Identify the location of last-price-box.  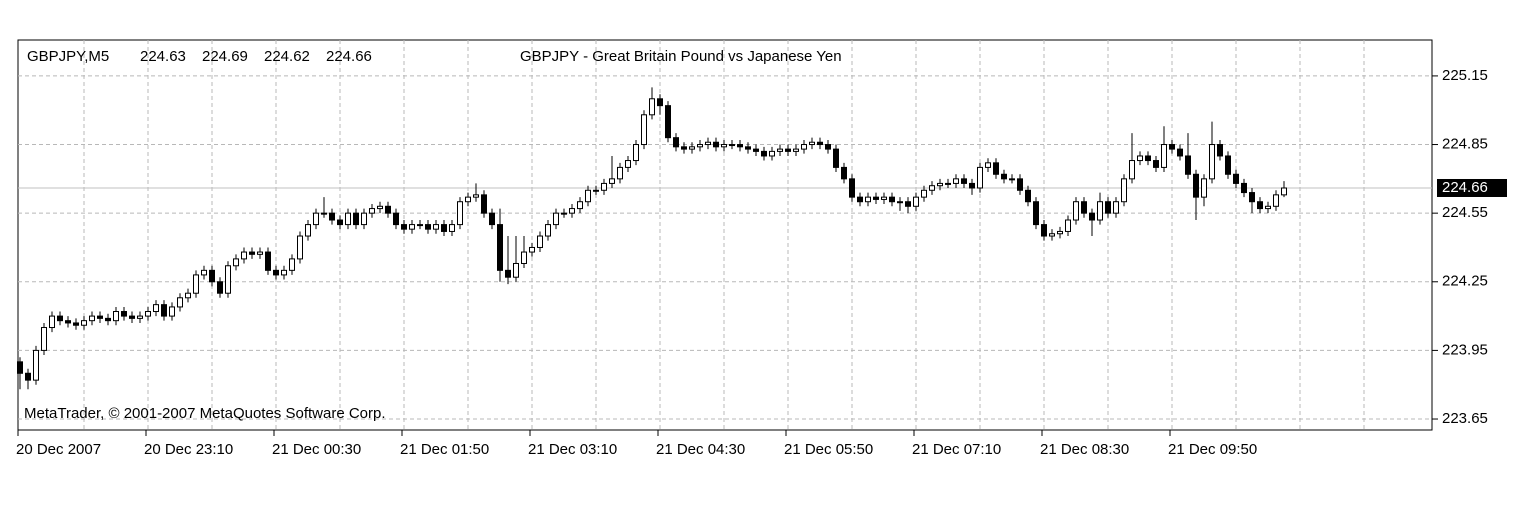
(1472, 187).